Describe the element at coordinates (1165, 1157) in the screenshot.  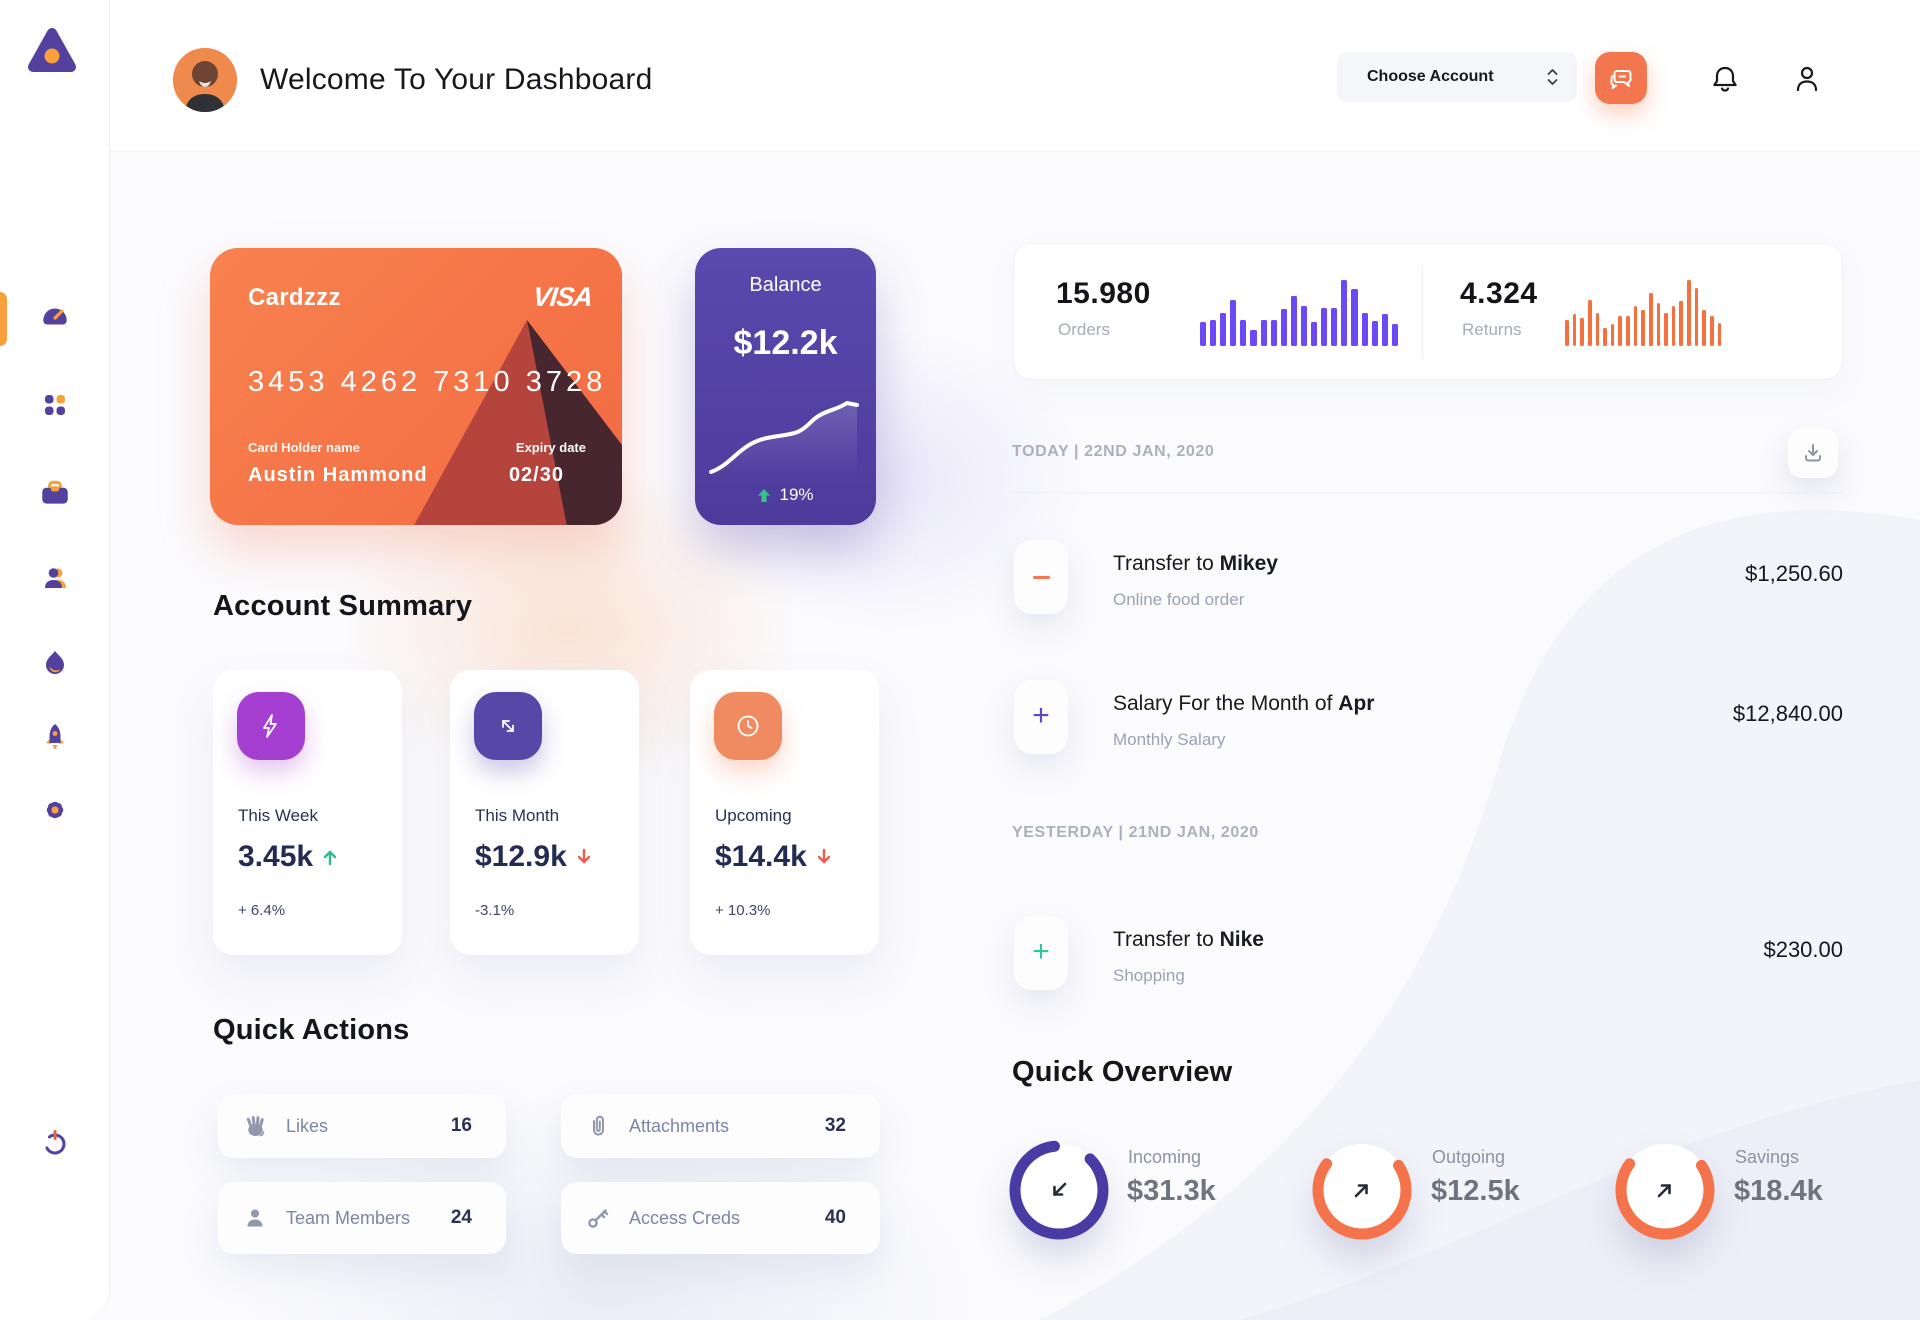
I see `incoming-label: Incoming` at that location.